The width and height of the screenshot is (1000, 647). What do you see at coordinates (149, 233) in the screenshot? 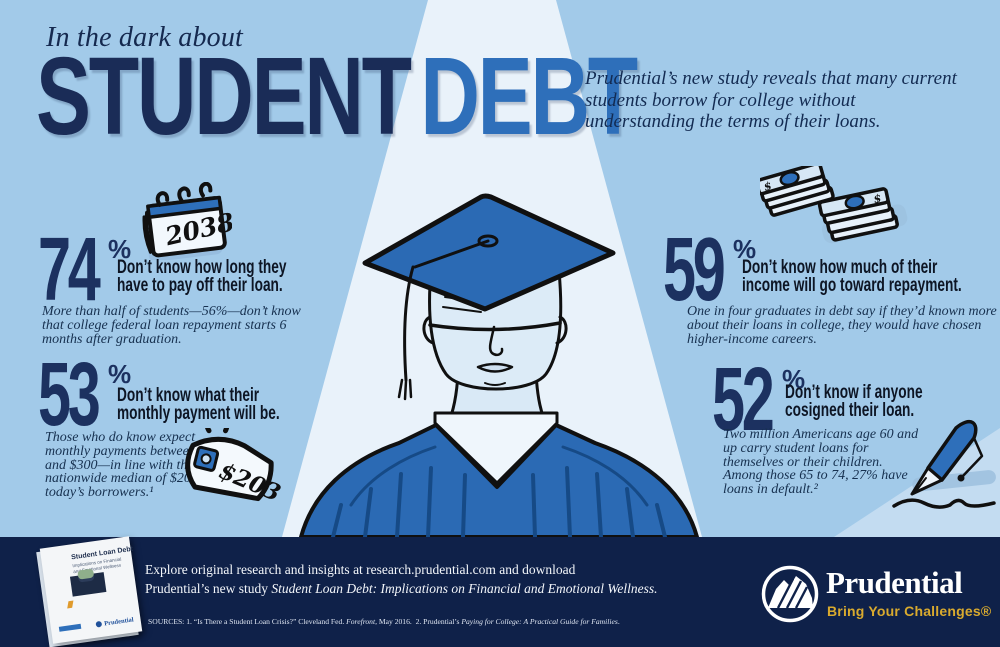
I see `calendar-page-edges` at bounding box center [149, 233].